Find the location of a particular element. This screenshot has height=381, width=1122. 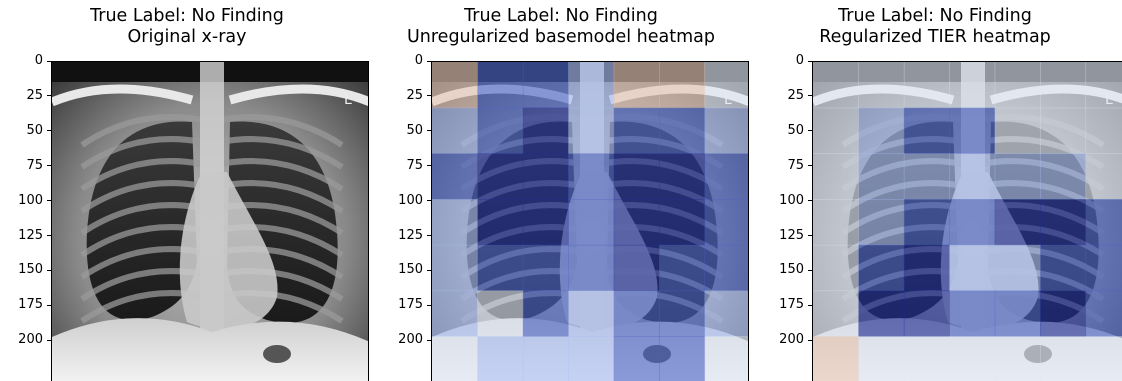

title-line2: Original x-ray is located at coordinates (187, 37).